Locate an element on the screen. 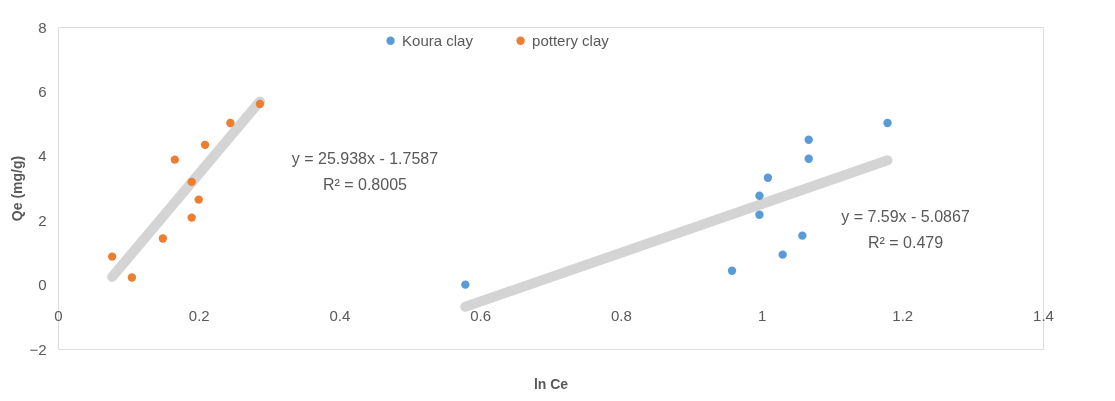 This screenshot has height=401, width=1115. x-tick-label: 0 is located at coordinates (58, 316).